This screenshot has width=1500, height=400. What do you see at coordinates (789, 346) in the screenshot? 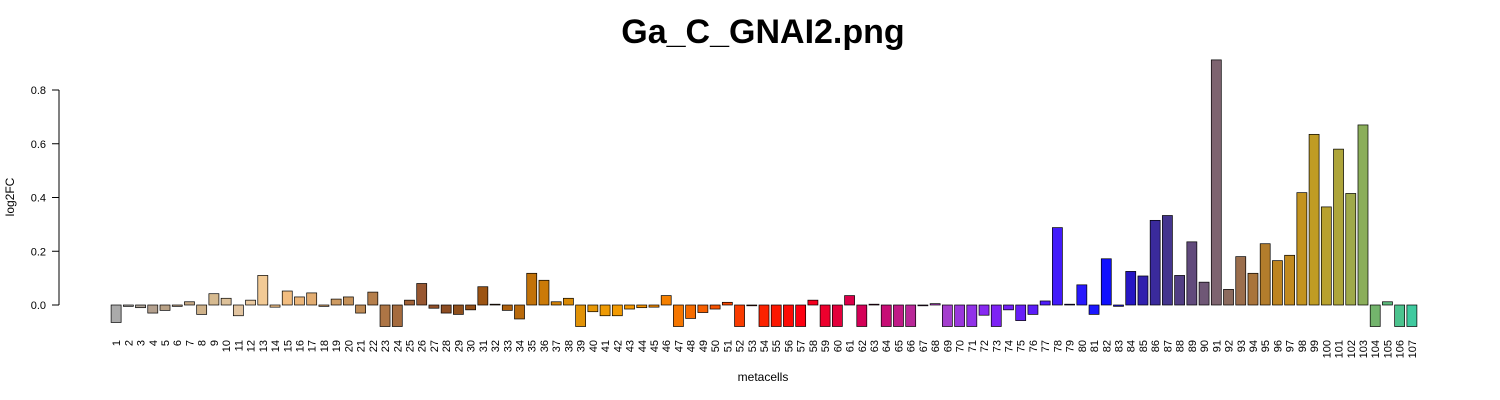
I see `x-tick-label: 56` at bounding box center [789, 346].